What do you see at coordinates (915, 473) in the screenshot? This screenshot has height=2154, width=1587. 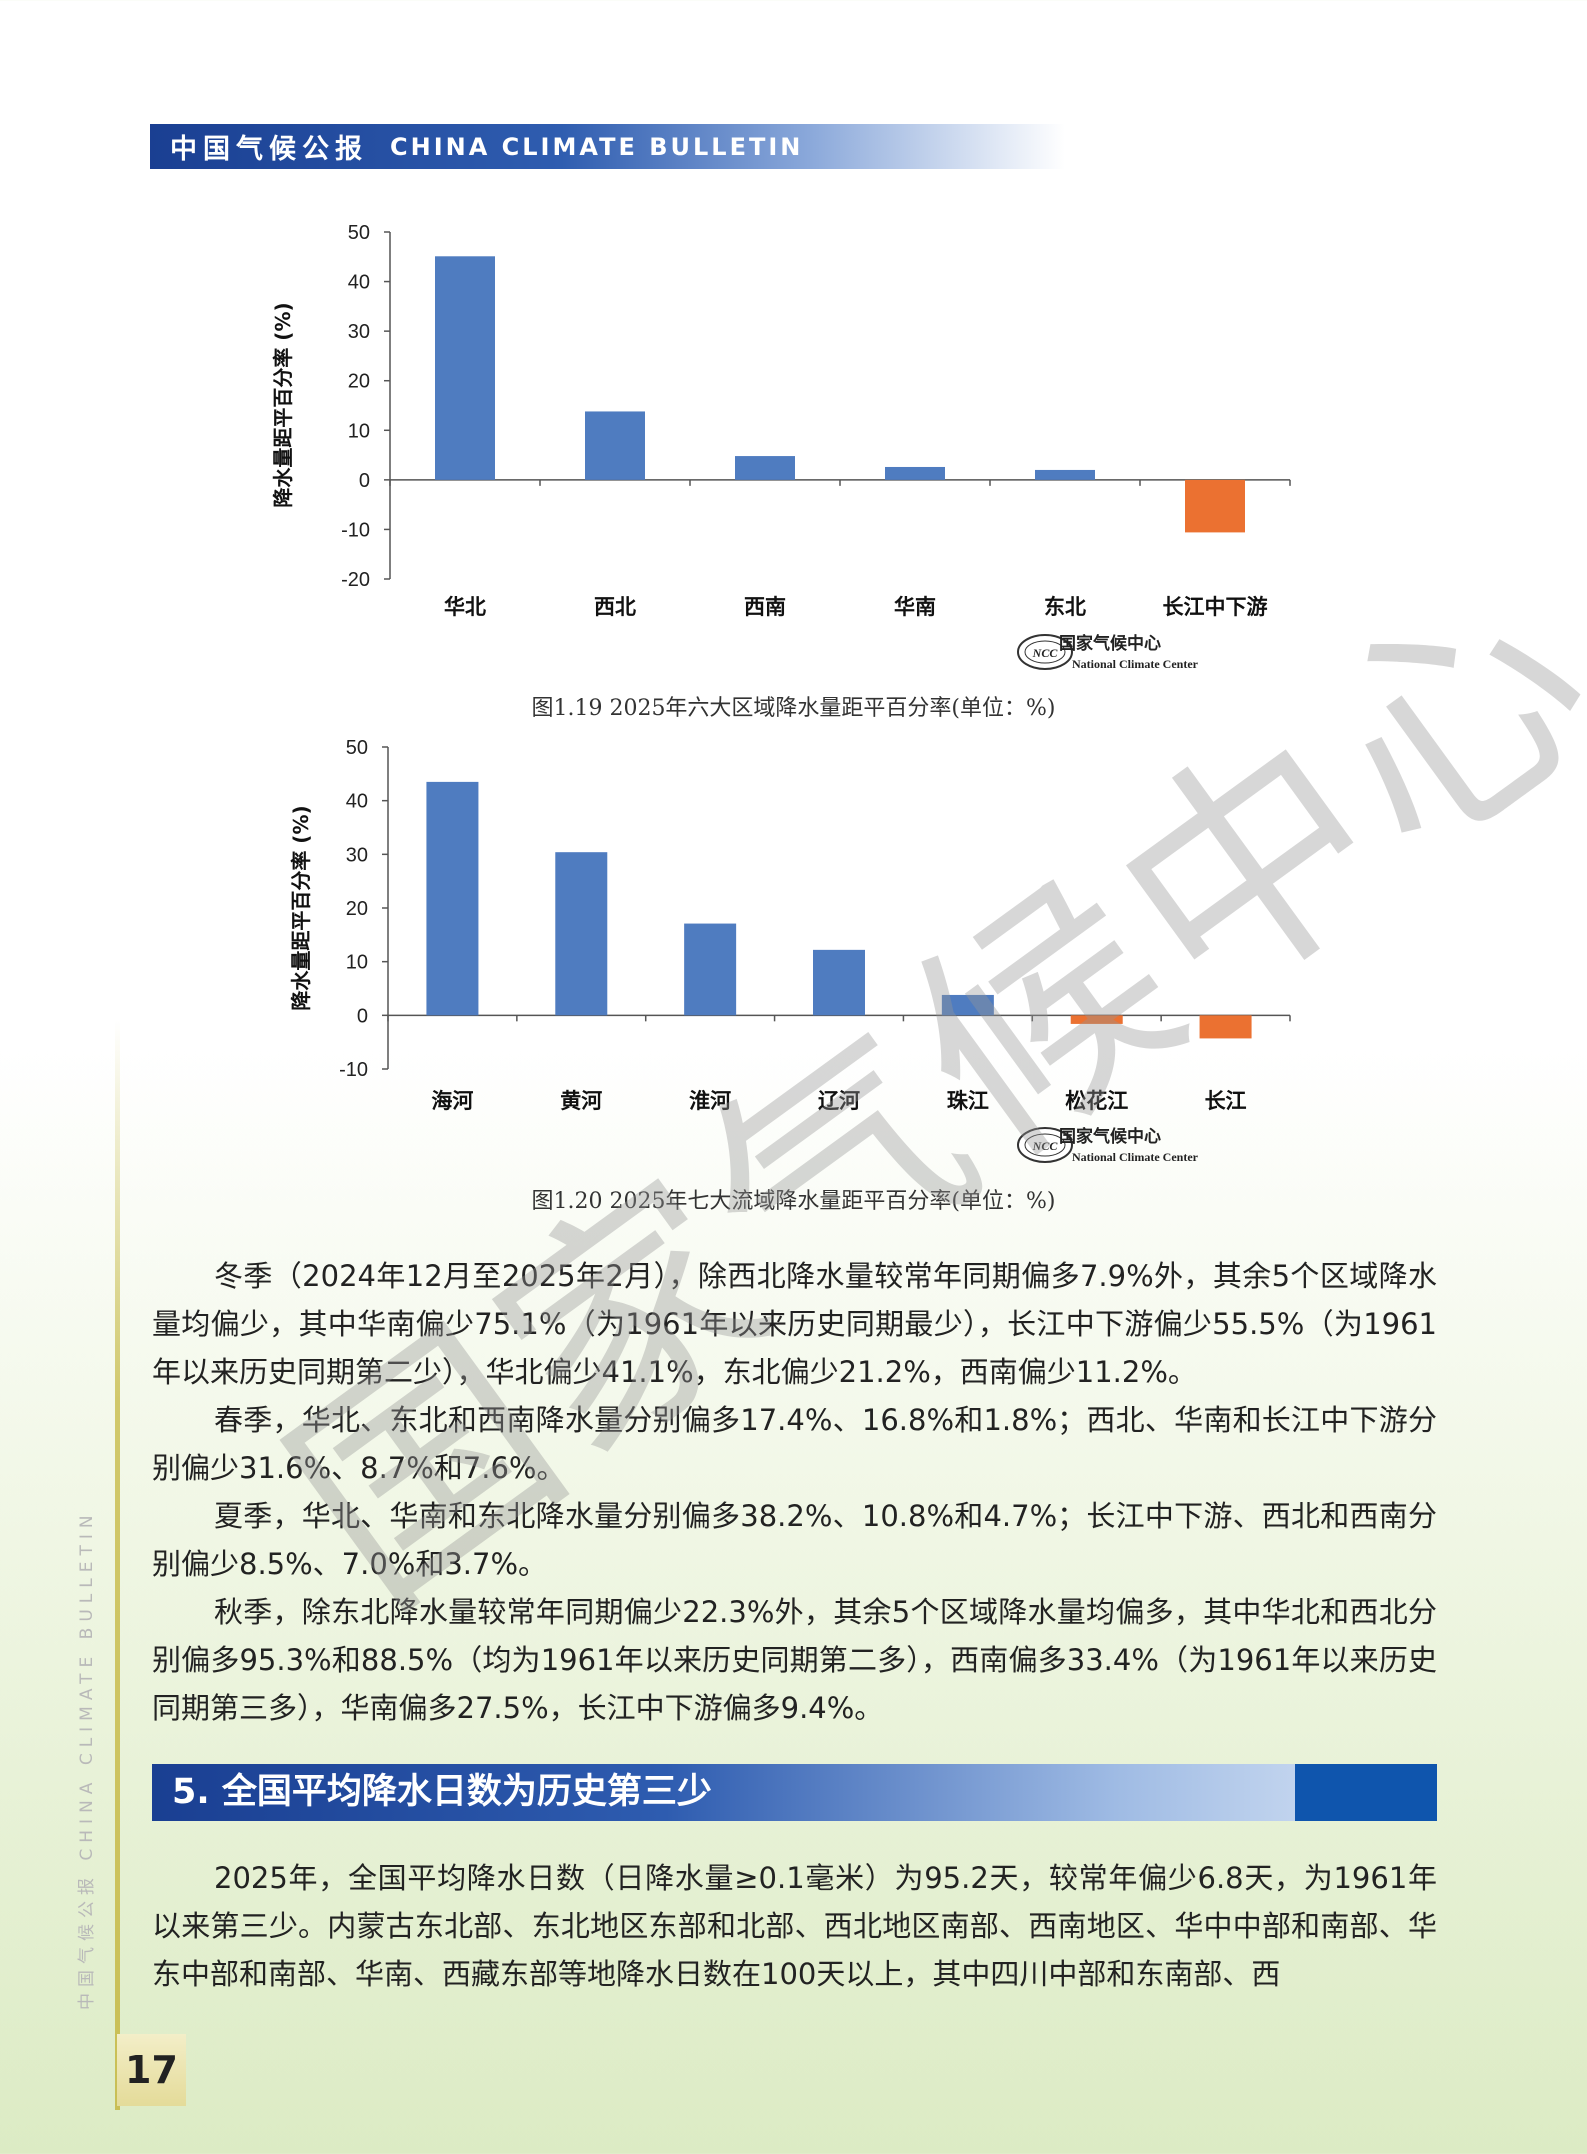 I see `bar-华南` at bounding box center [915, 473].